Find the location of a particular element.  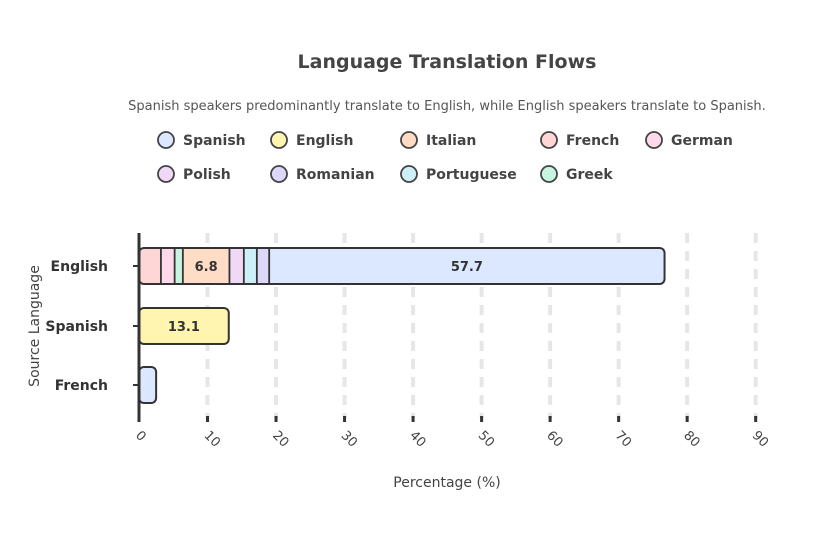

x-tick-label-70: 70 is located at coordinates (623, 439).